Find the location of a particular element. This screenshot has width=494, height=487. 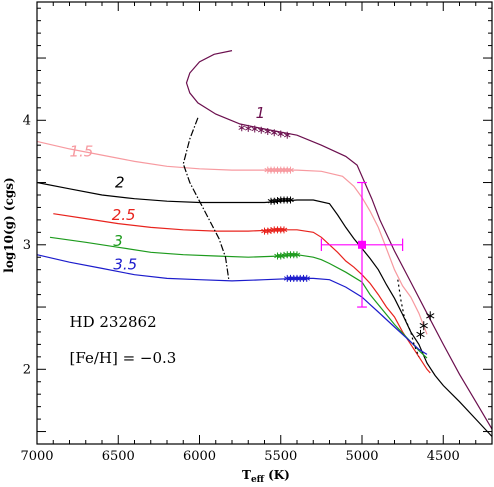

x-tick-label: 5000 is located at coordinates (361, 456).